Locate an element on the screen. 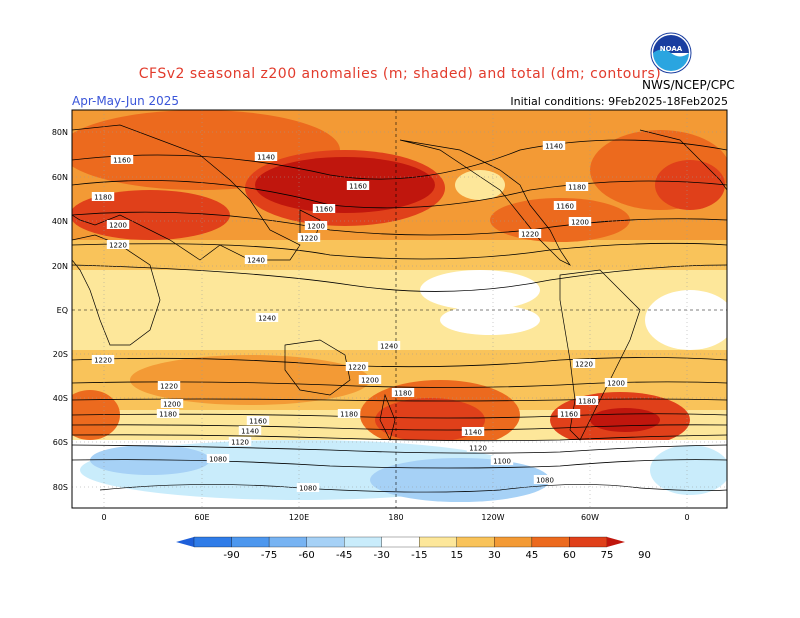  lat-label: 20N is located at coordinates (60, 266).